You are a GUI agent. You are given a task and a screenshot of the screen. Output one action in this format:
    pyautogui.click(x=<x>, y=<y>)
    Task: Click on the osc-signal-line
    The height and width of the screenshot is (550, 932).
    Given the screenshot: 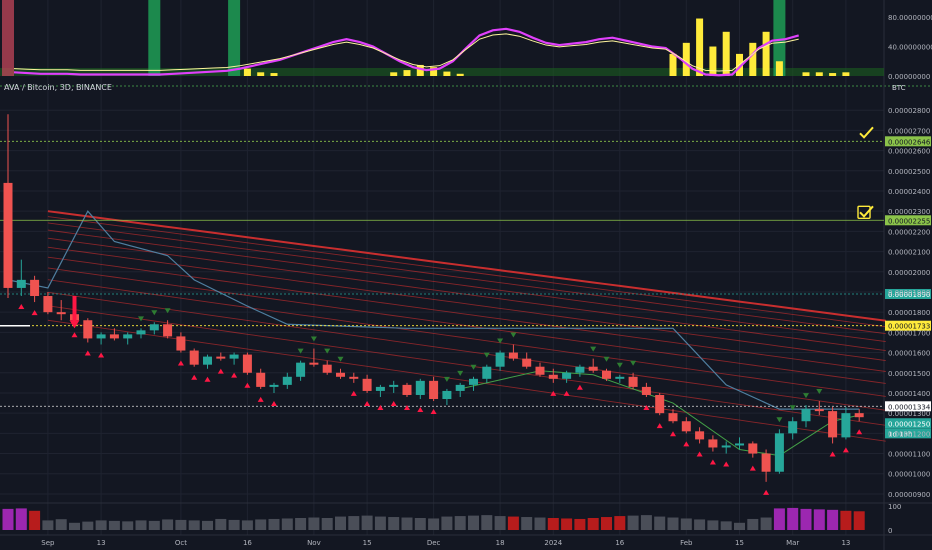 What is the action you would take?
    pyautogui.click(x=406, y=52)
    